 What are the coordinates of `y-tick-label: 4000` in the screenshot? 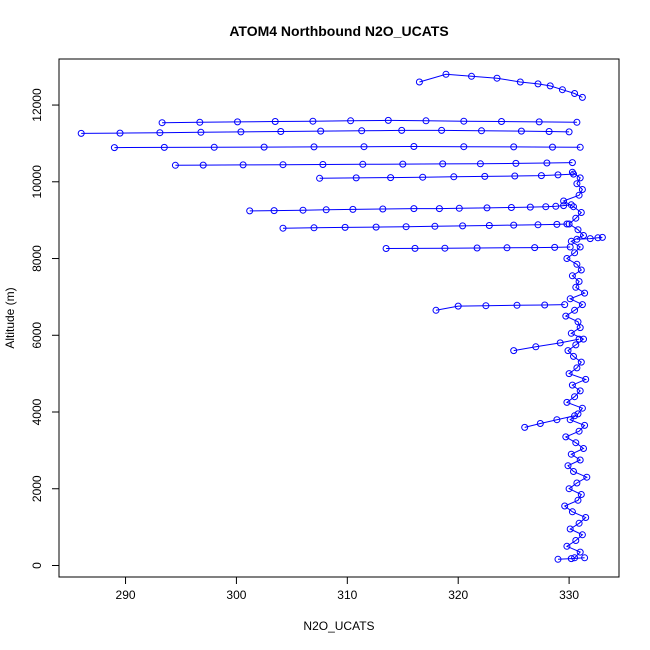 It's located at (37, 411).